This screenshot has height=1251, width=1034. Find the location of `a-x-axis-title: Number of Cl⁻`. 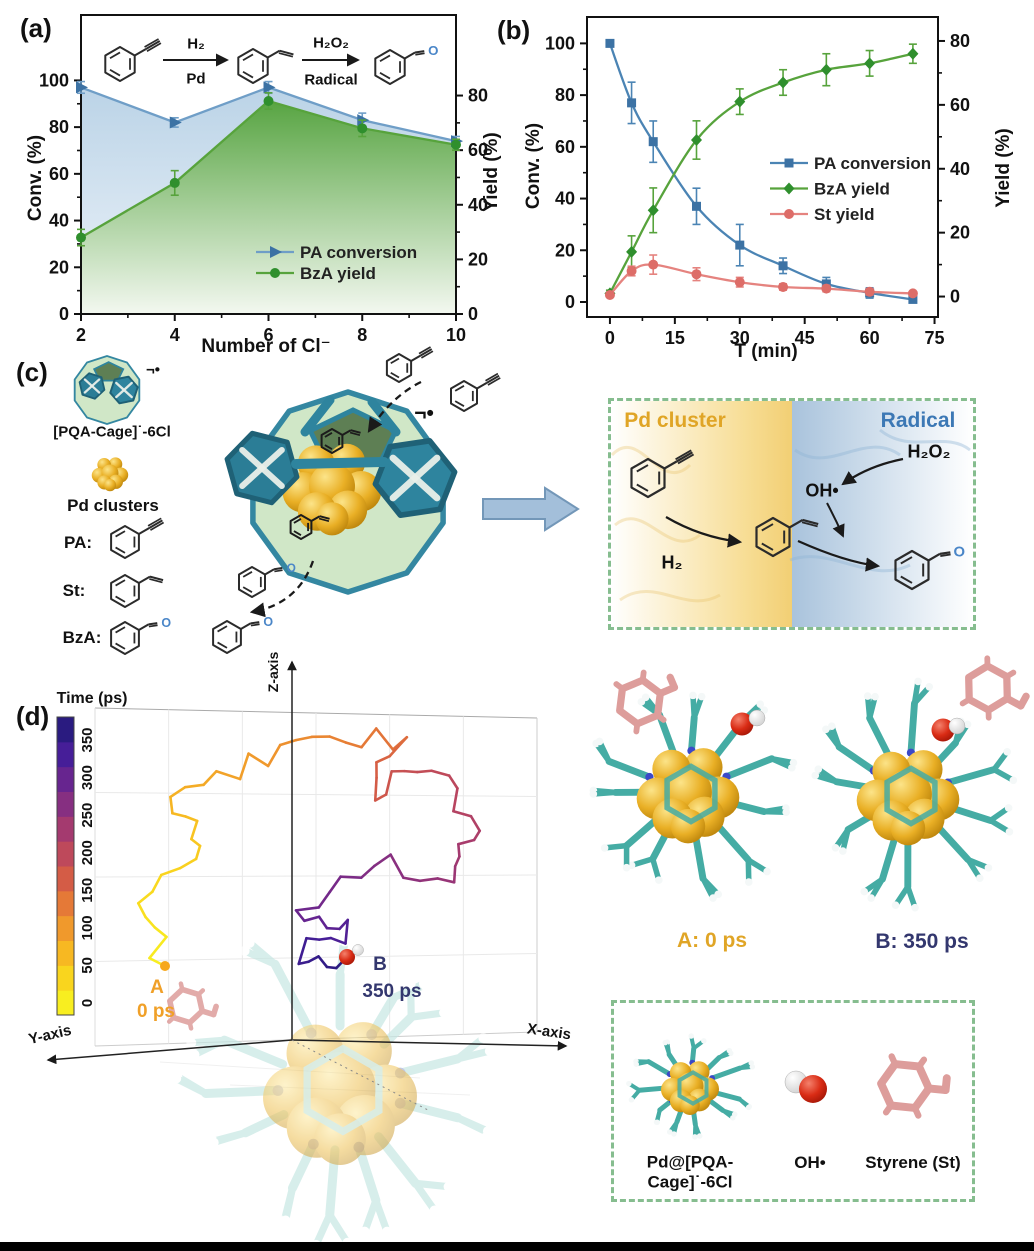

a-x-axis-title: Number of Cl⁻ is located at coordinates (266, 347).